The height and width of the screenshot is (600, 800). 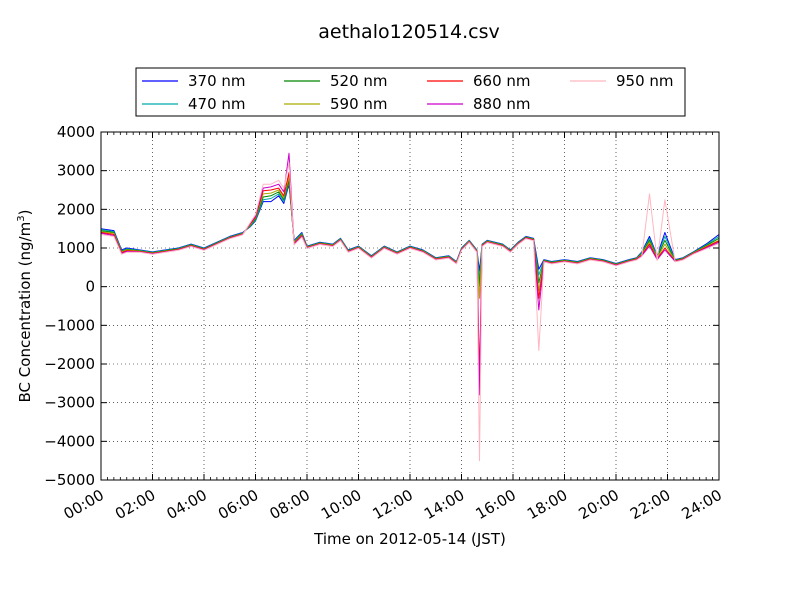 What do you see at coordinates (409, 32) in the screenshot?
I see `chart-title: aethalo120514.csv` at bounding box center [409, 32].